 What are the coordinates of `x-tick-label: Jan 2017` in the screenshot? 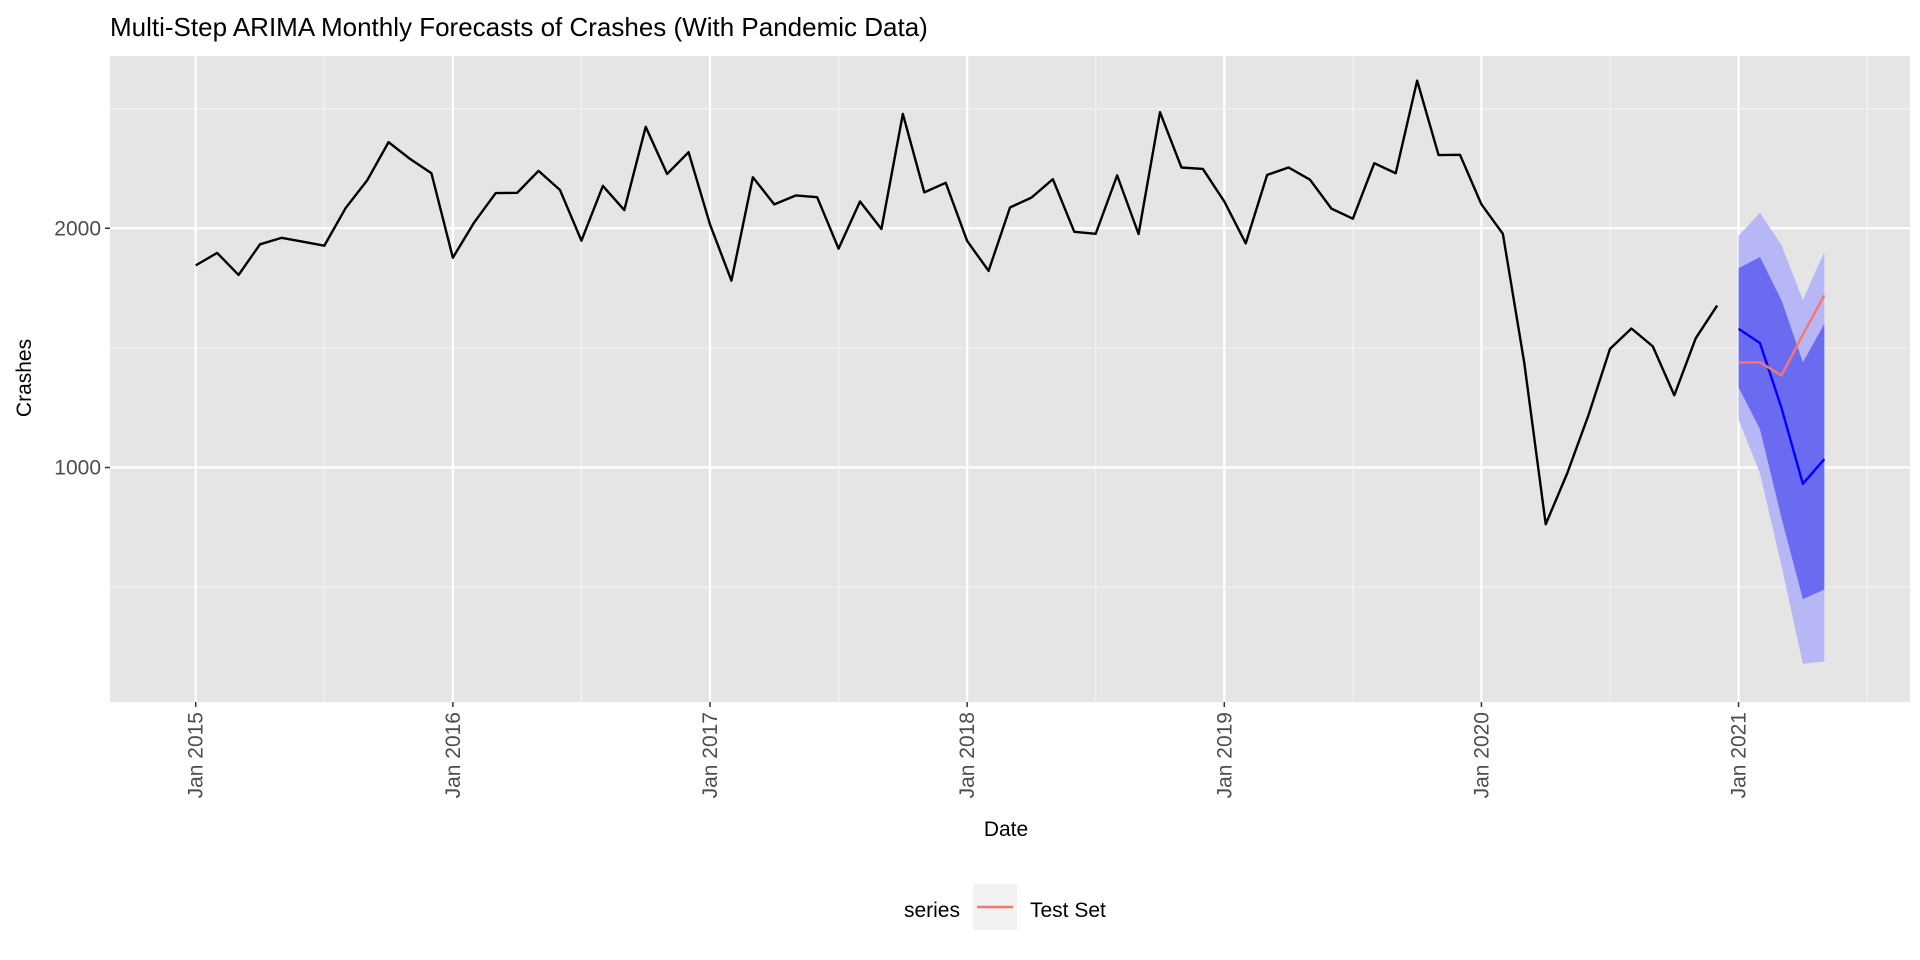 It's located at (710, 755).